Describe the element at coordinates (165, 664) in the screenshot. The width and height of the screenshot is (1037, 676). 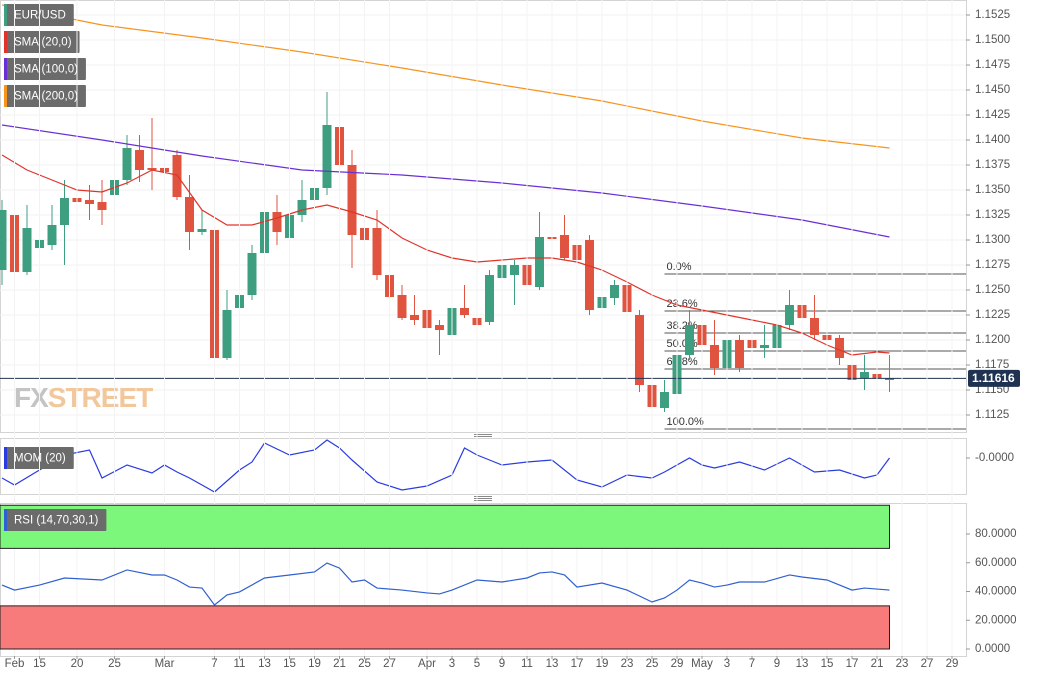
I see `x-tick-label: Mar` at that location.